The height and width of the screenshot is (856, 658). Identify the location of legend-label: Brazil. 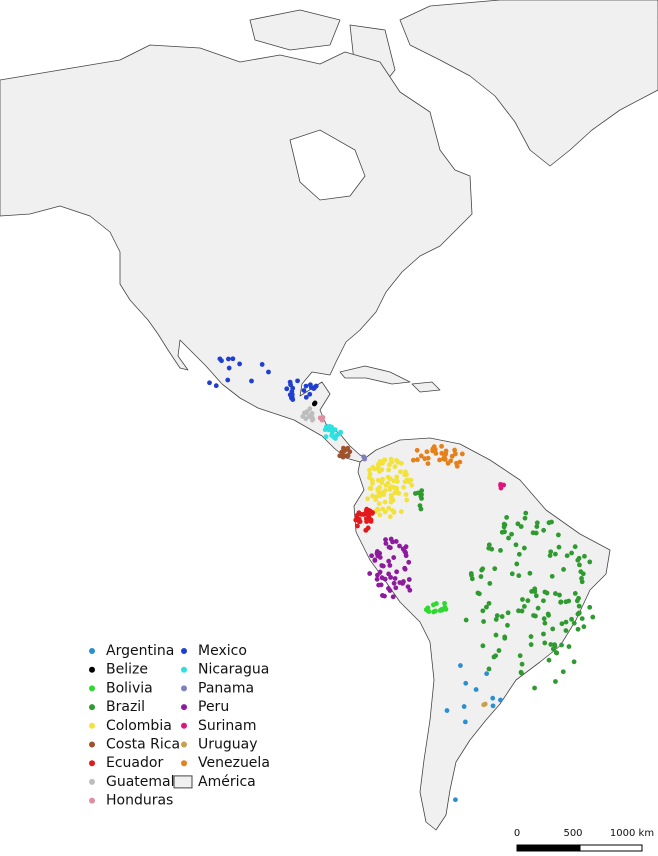
(125, 707).